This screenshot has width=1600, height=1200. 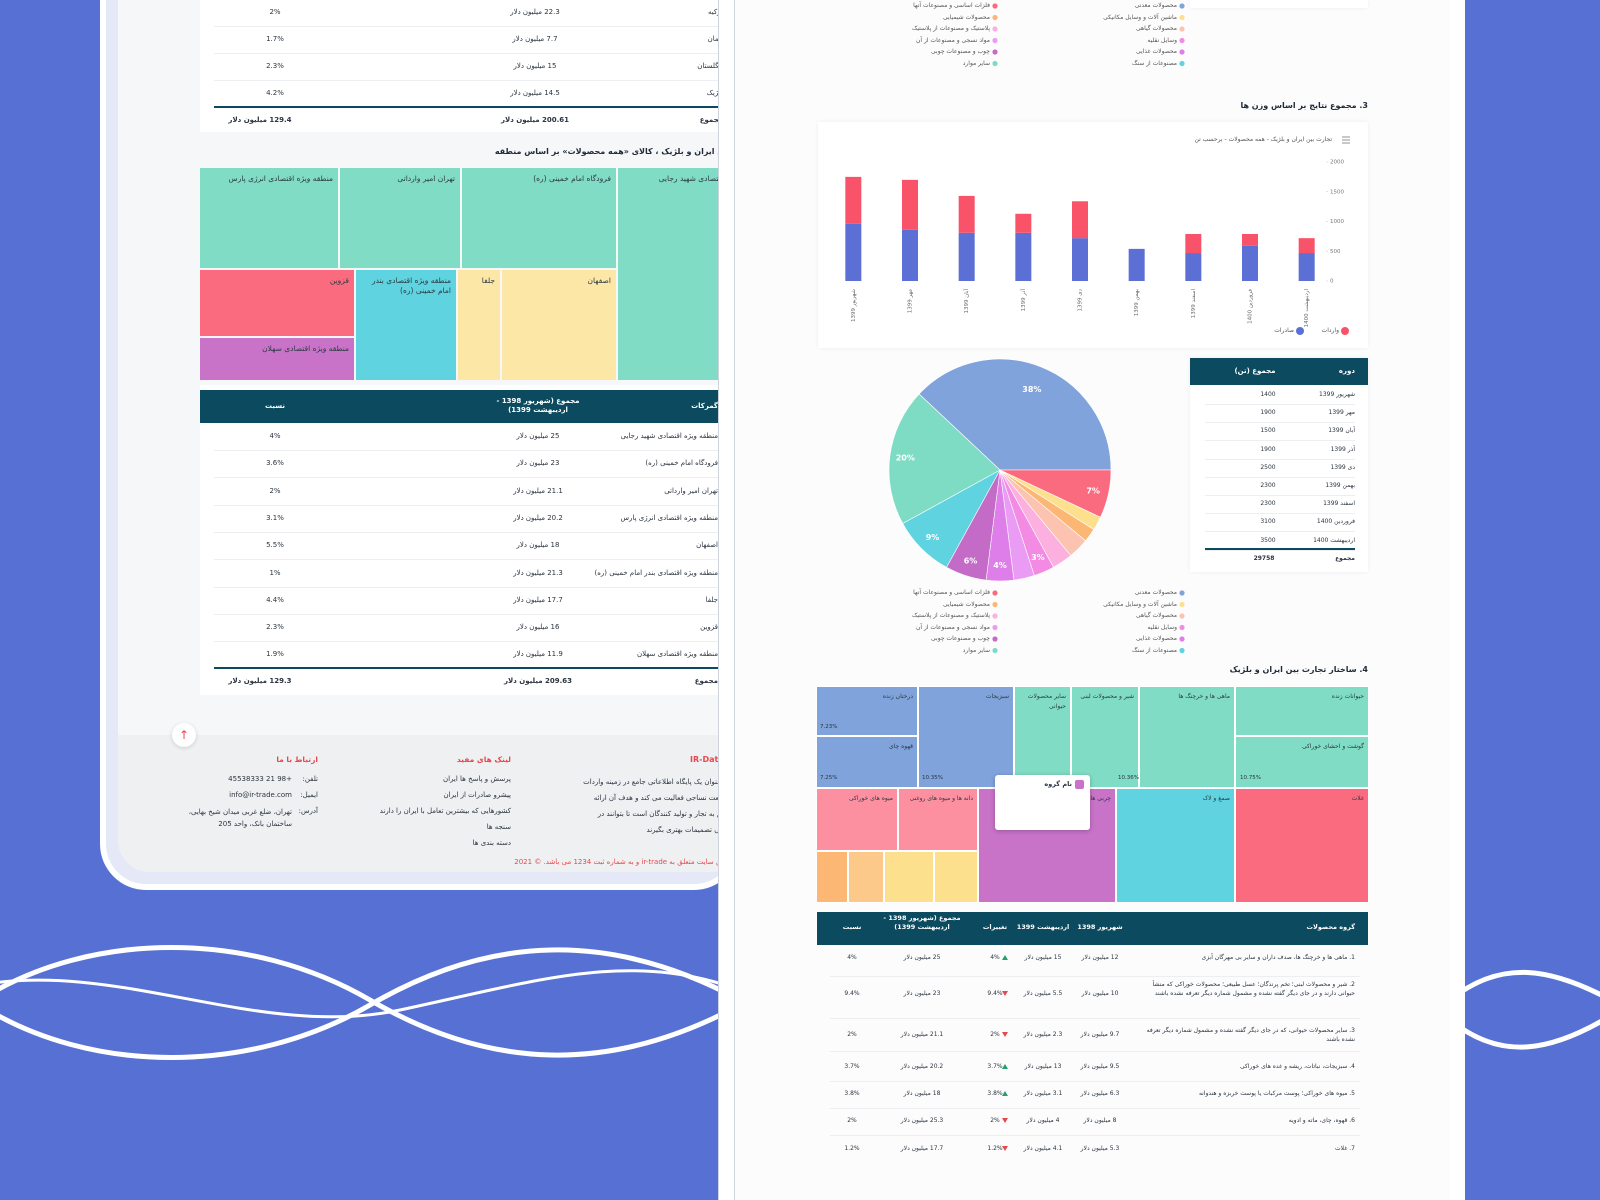 I want to click on column-header: دوره, so click(x=1346, y=371).